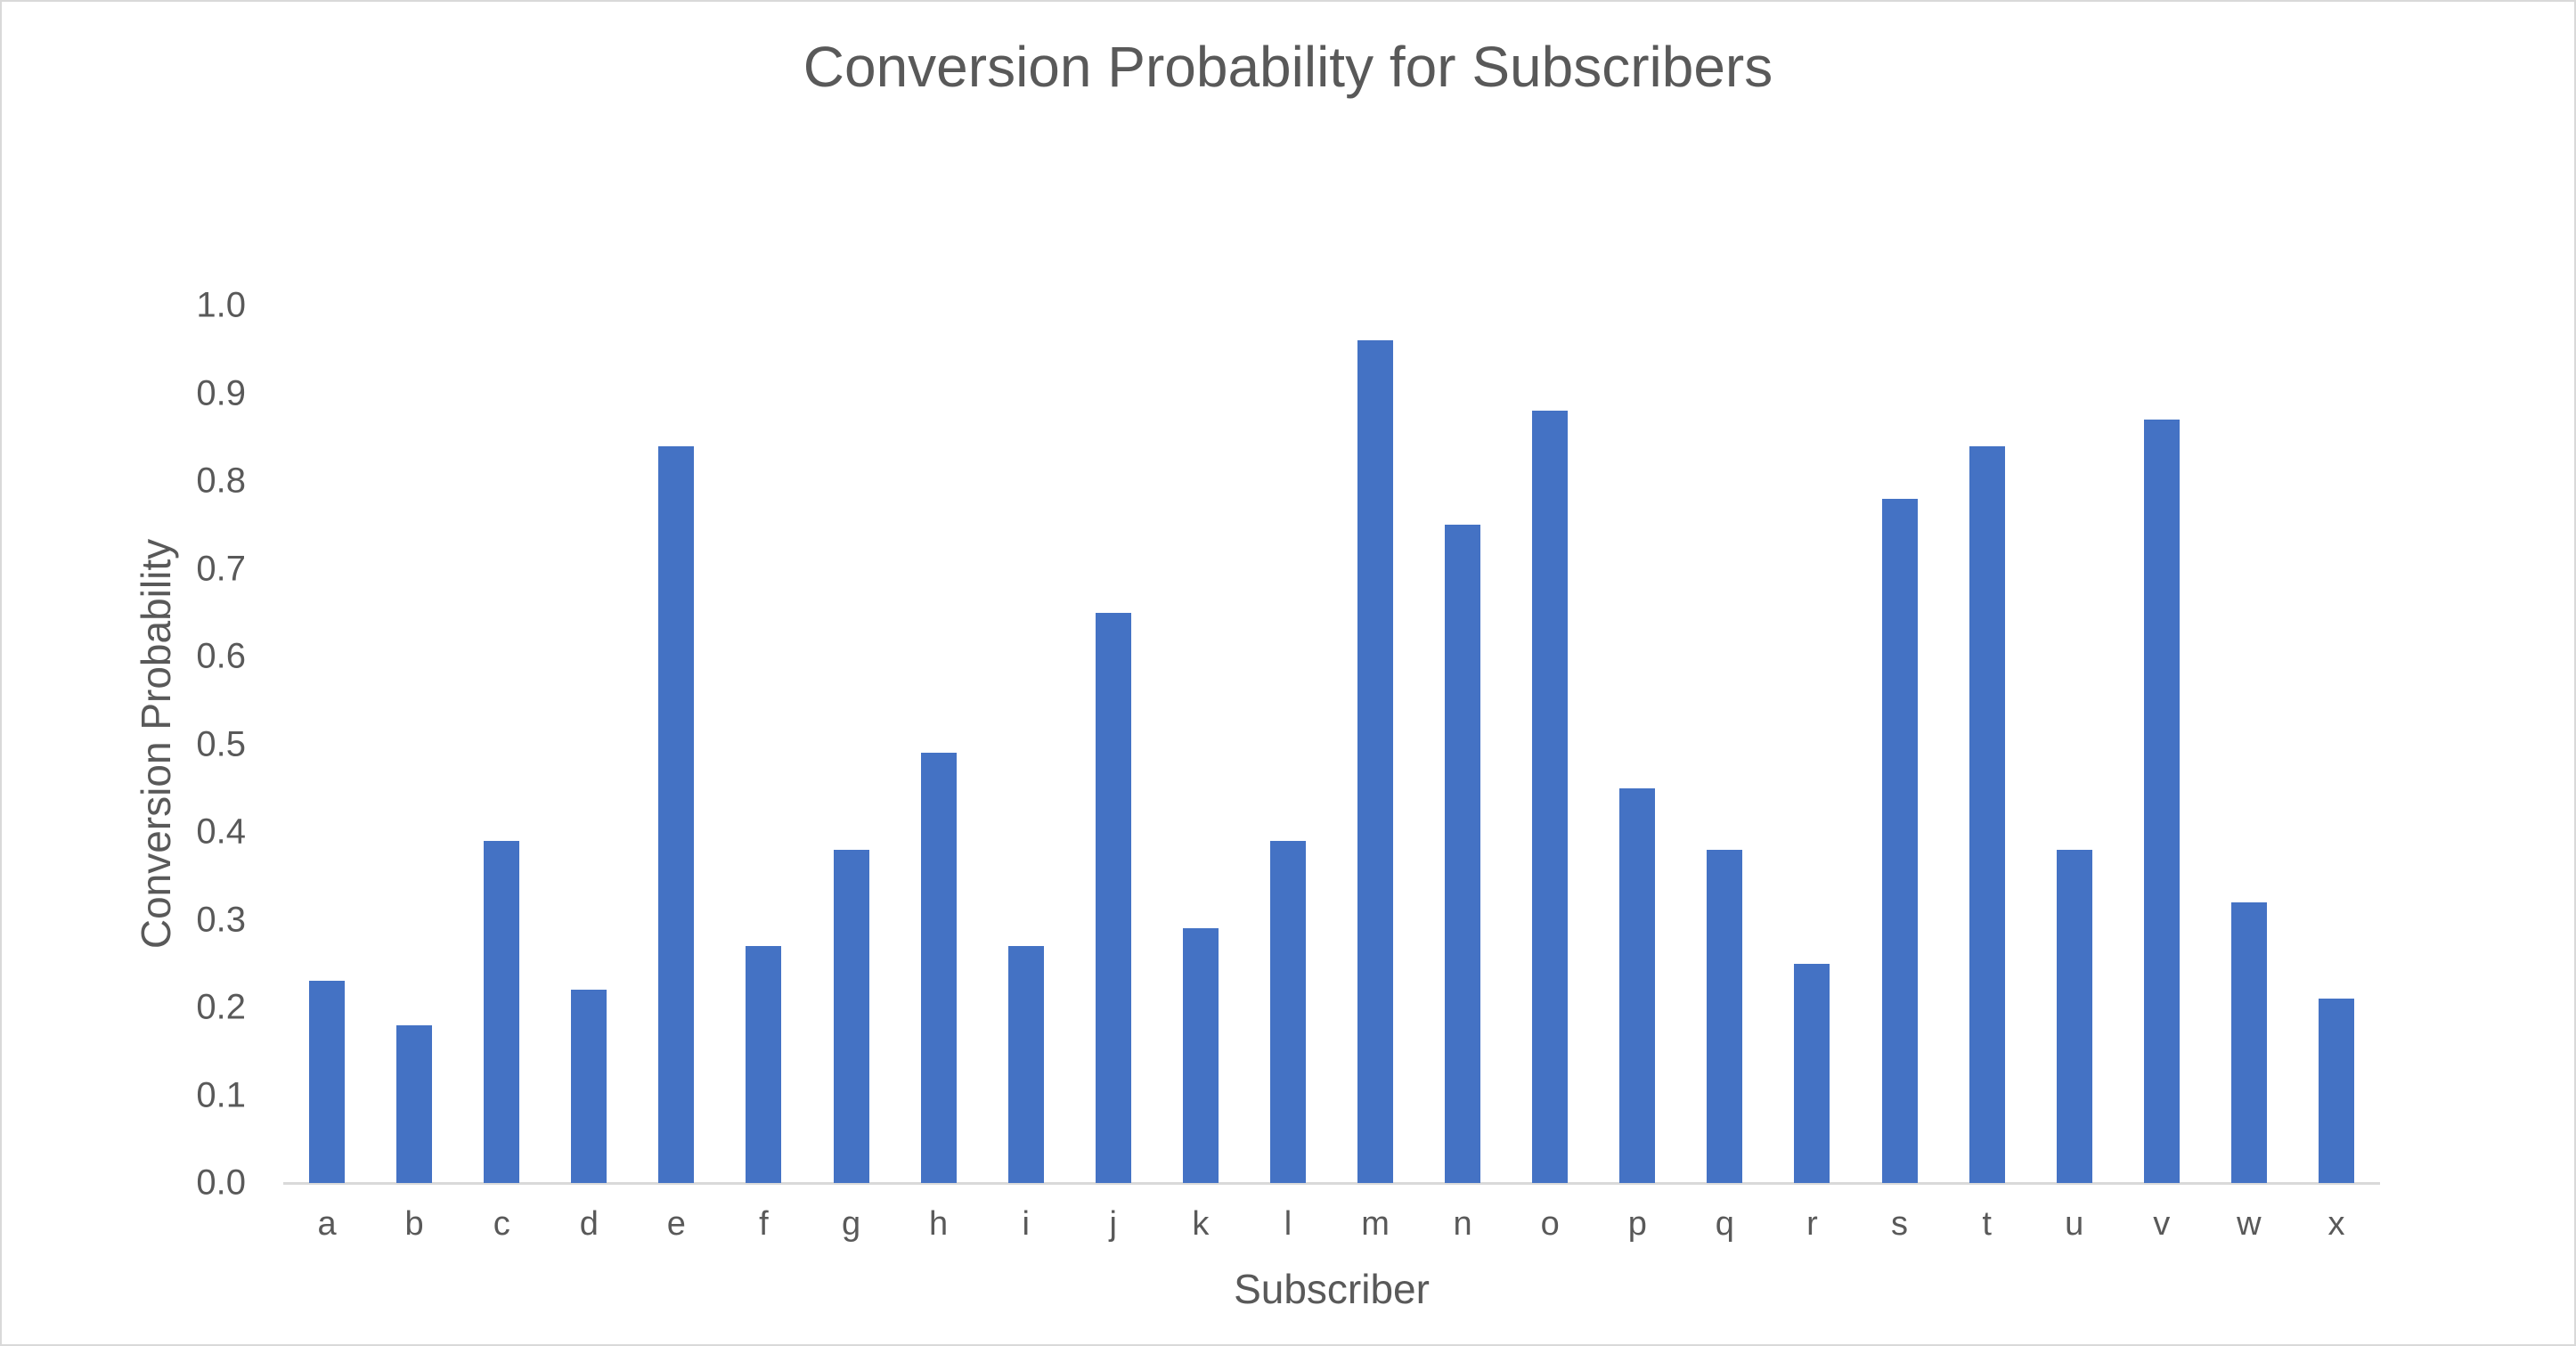 This screenshot has height=1346, width=2576. Describe the element at coordinates (1025, 1064) in the screenshot. I see `bar-i` at that location.